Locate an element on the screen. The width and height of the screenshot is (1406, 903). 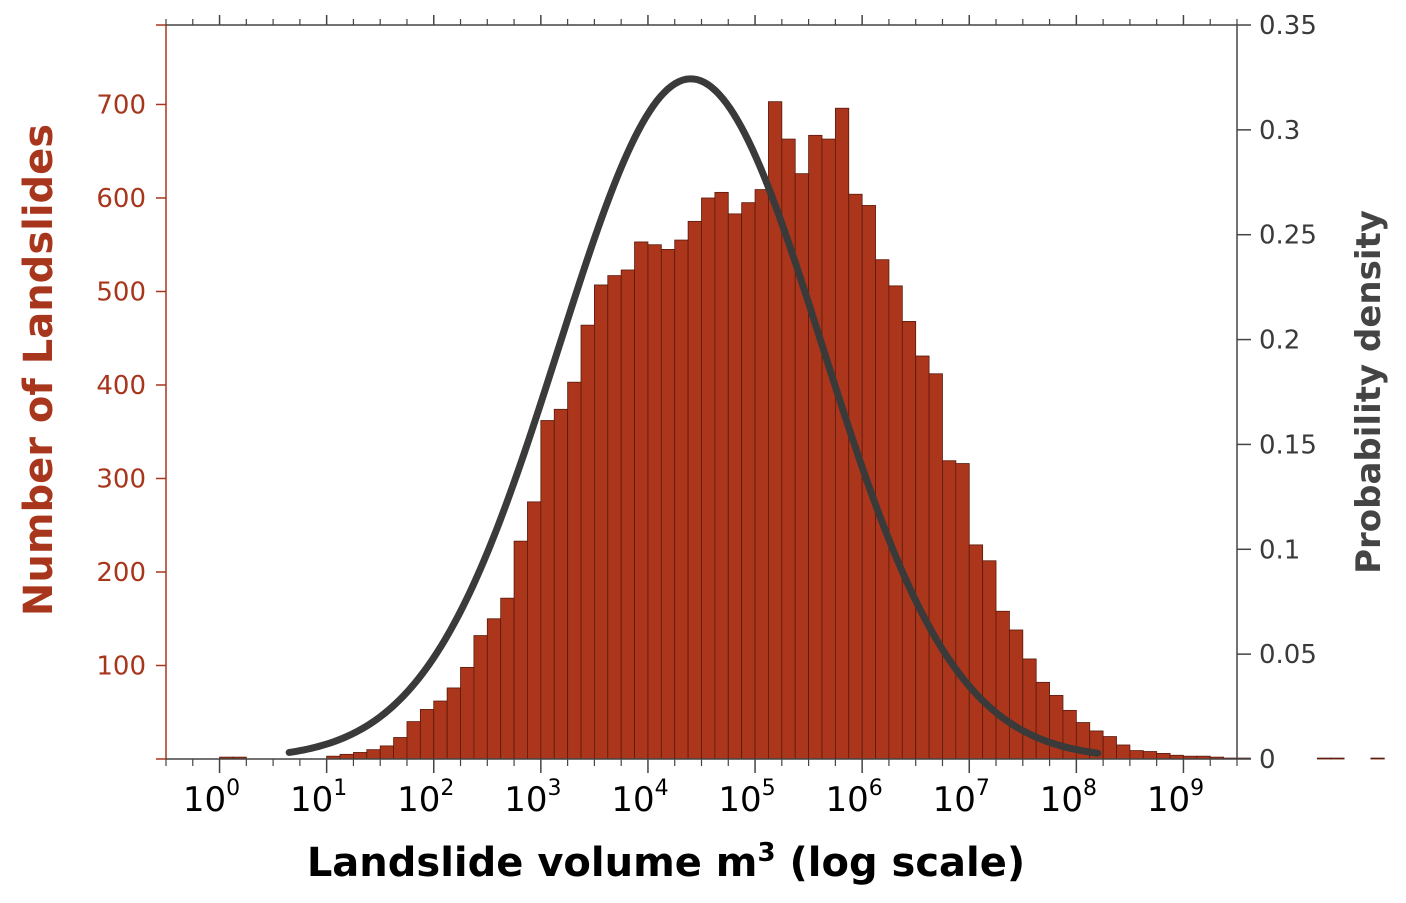
x-tick-label: 10⁴ is located at coordinates (639, 798).